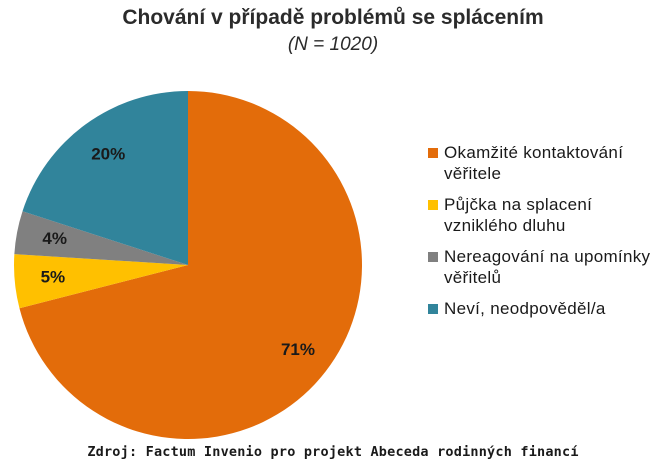 The height and width of the screenshot is (469, 666). I want to click on slice-label-3: 20%, so click(108, 154).